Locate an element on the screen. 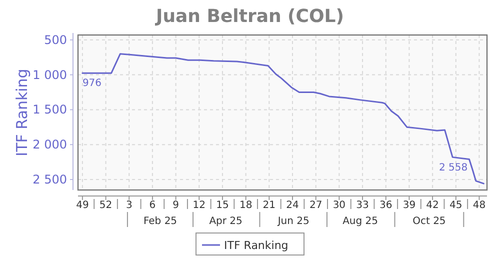 The width and height of the screenshot is (500, 270). x2-tick-label: Apr 25 is located at coordinates (225, 221).